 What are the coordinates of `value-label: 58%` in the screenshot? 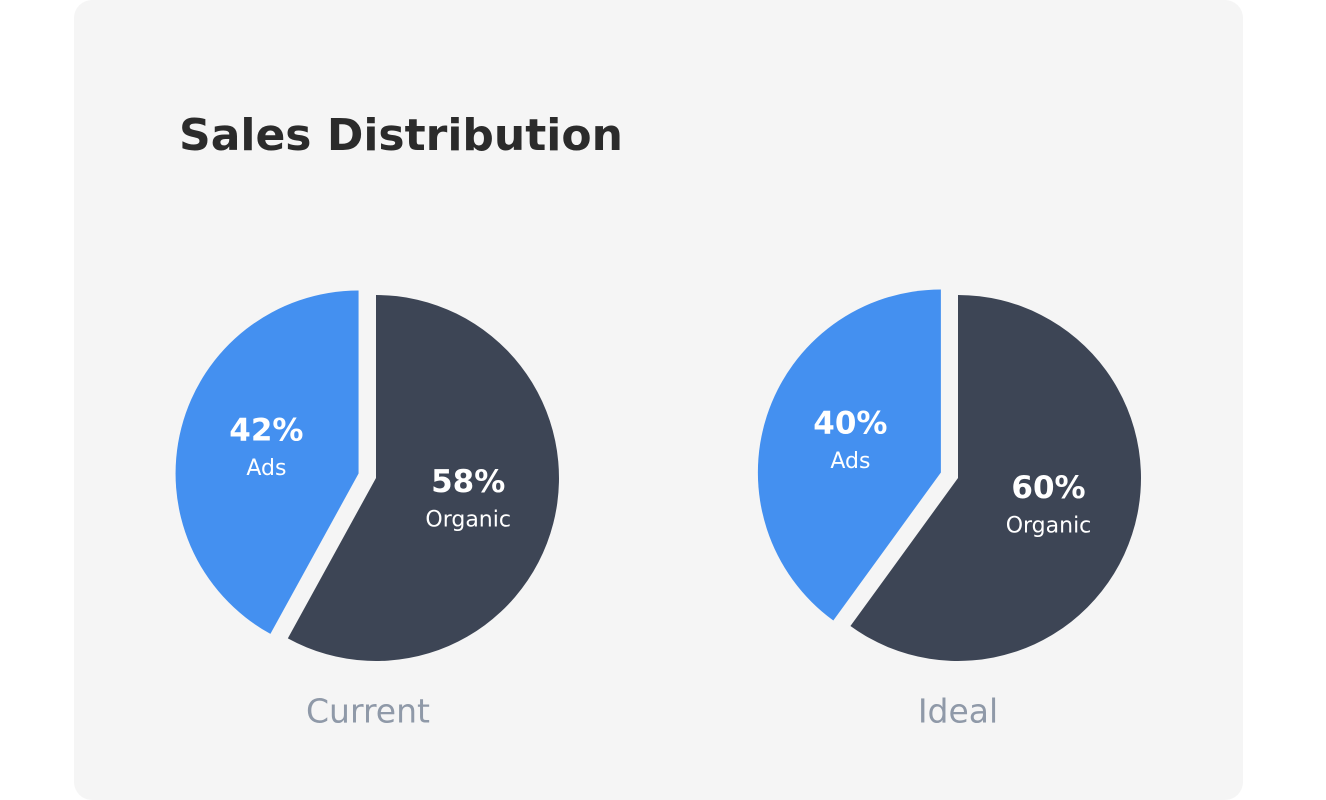 It's located at (468, 482).